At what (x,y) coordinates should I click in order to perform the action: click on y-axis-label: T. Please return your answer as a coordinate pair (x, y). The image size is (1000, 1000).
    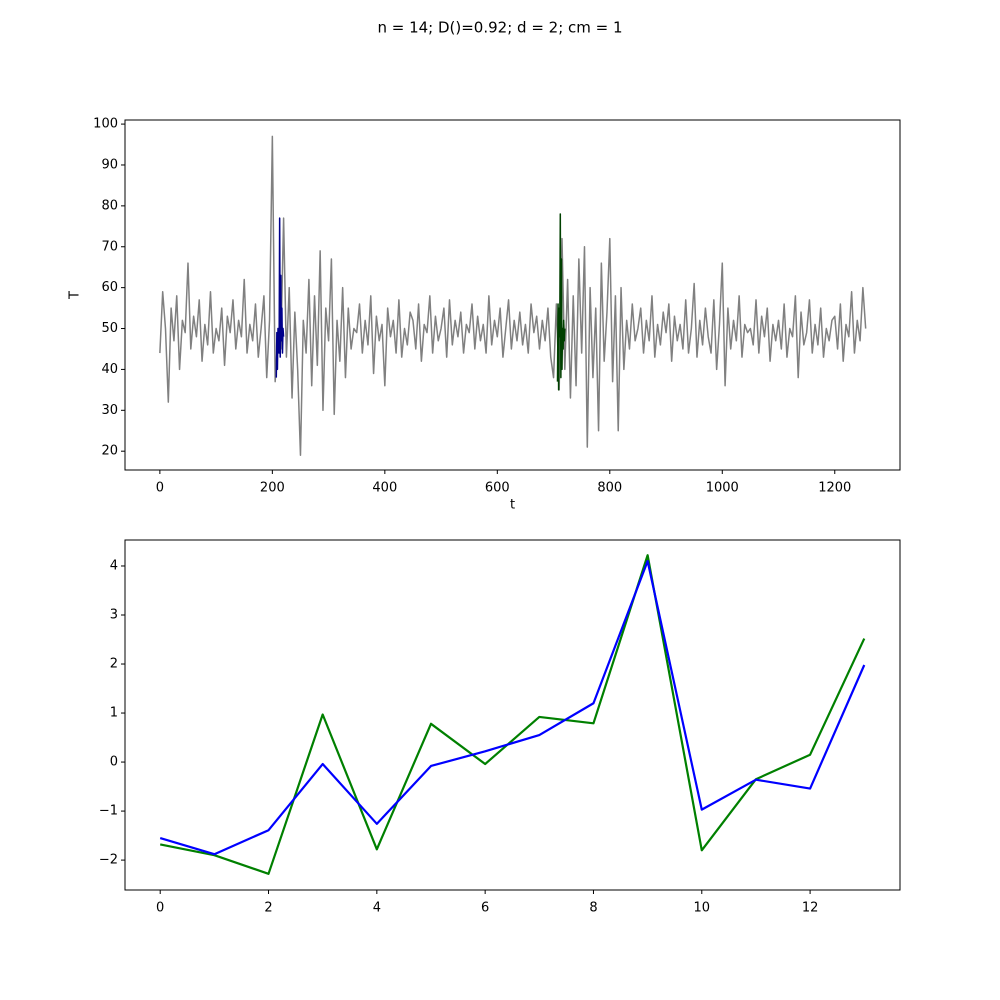
    Looking at the image, I should click on (75, 295).